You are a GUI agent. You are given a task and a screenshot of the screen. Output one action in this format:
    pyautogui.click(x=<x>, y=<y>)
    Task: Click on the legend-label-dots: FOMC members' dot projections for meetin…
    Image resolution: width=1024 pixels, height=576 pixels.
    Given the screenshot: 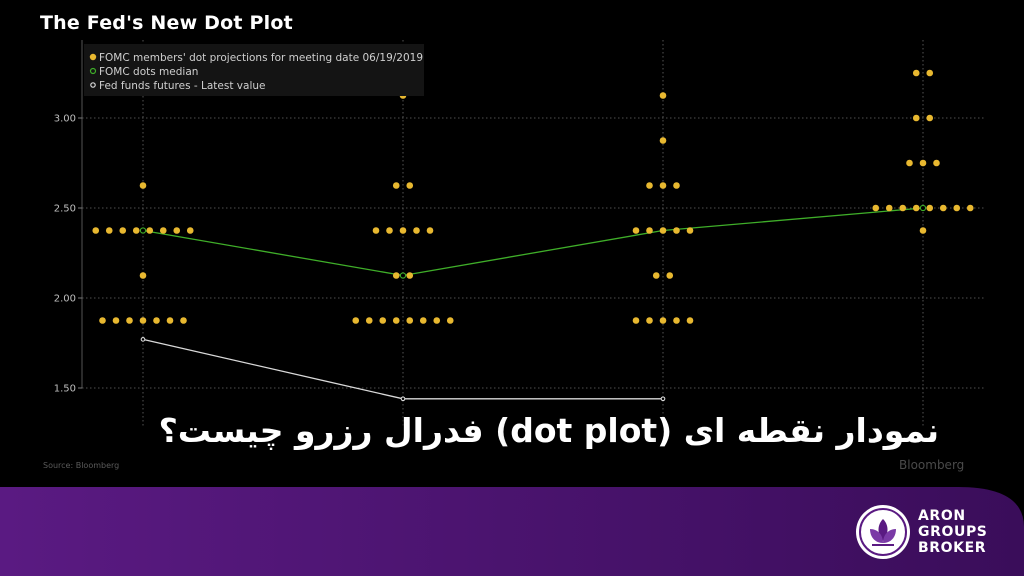 What is the action you would take?
    pyautogui.click(x=261, y=58)
    